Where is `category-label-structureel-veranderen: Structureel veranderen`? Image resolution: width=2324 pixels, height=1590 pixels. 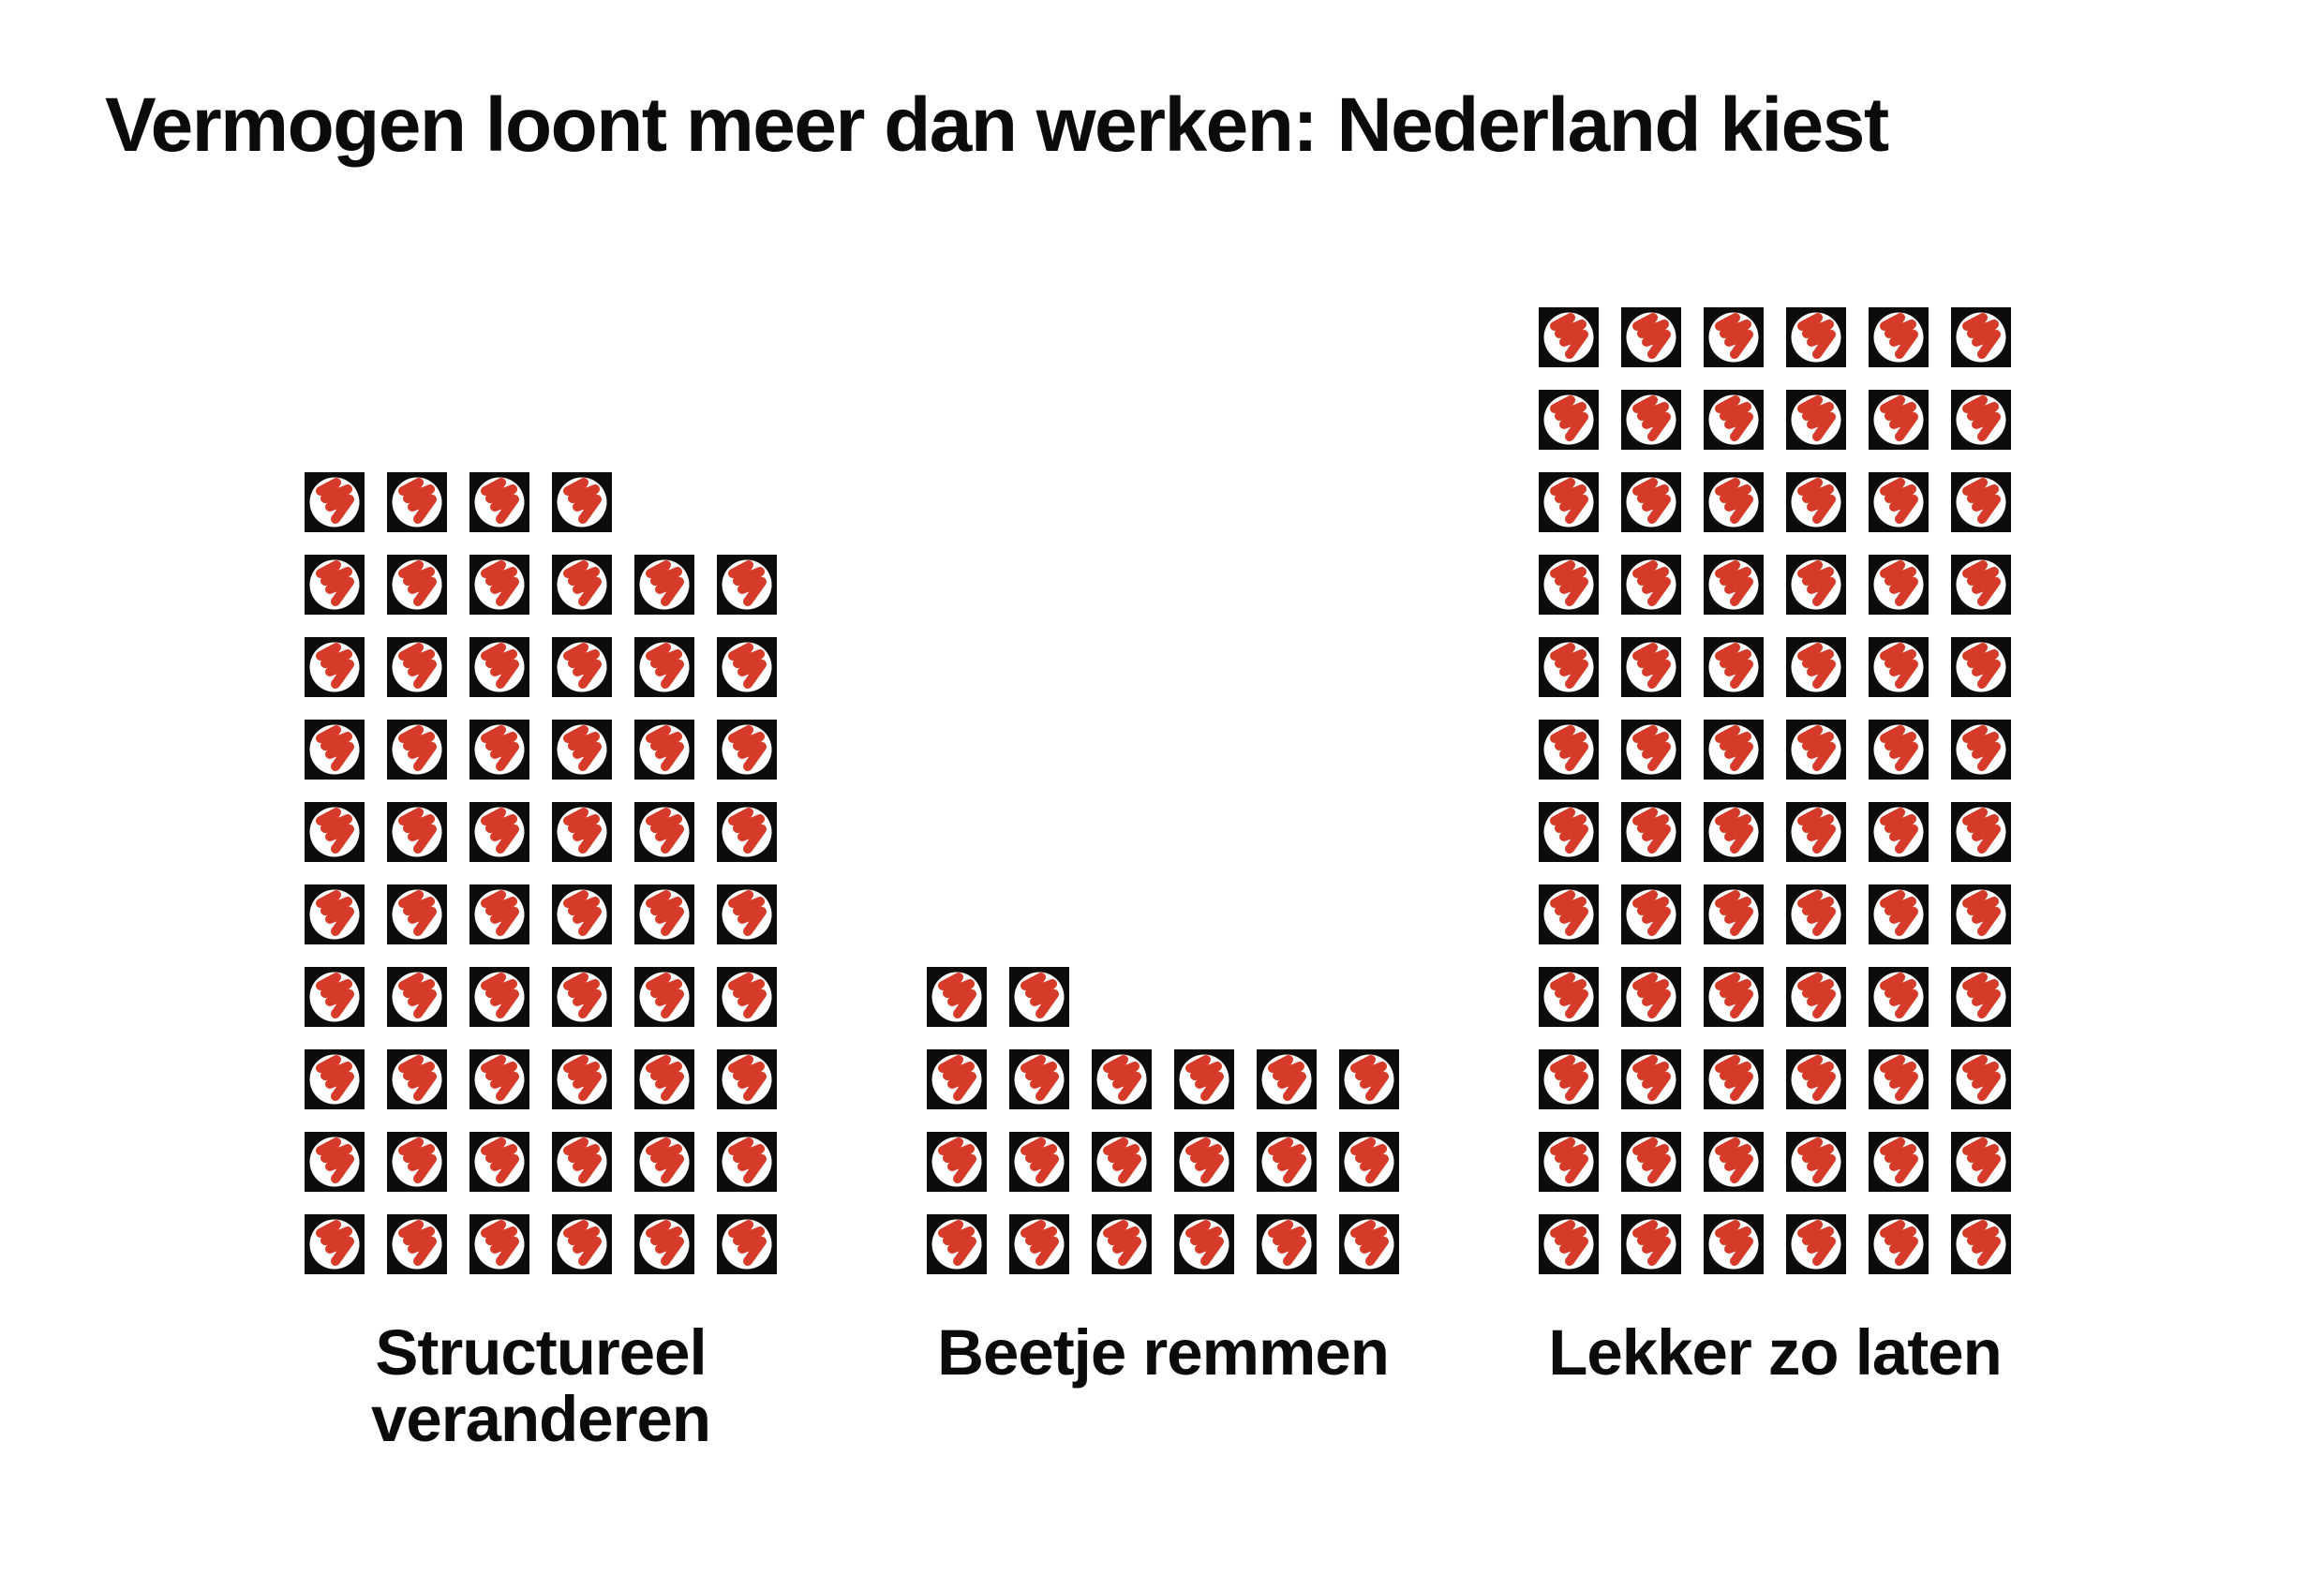 category-label-structureel-veranderen: Structureel veranderen is located at coordinates (540, 1385).